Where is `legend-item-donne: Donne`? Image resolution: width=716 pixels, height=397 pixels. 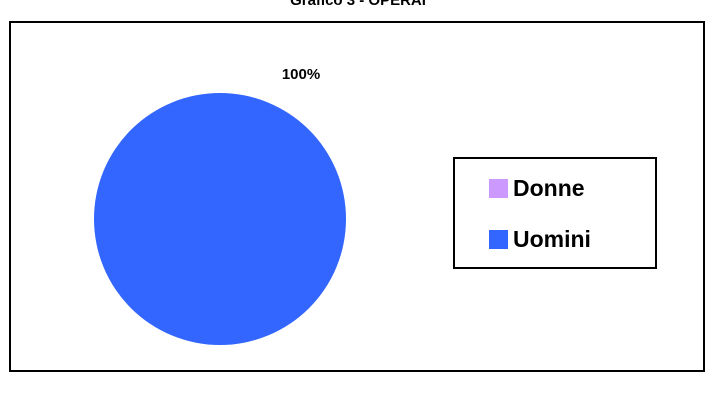
legend-item-donne: Donne is located at coordinates (537, 188).